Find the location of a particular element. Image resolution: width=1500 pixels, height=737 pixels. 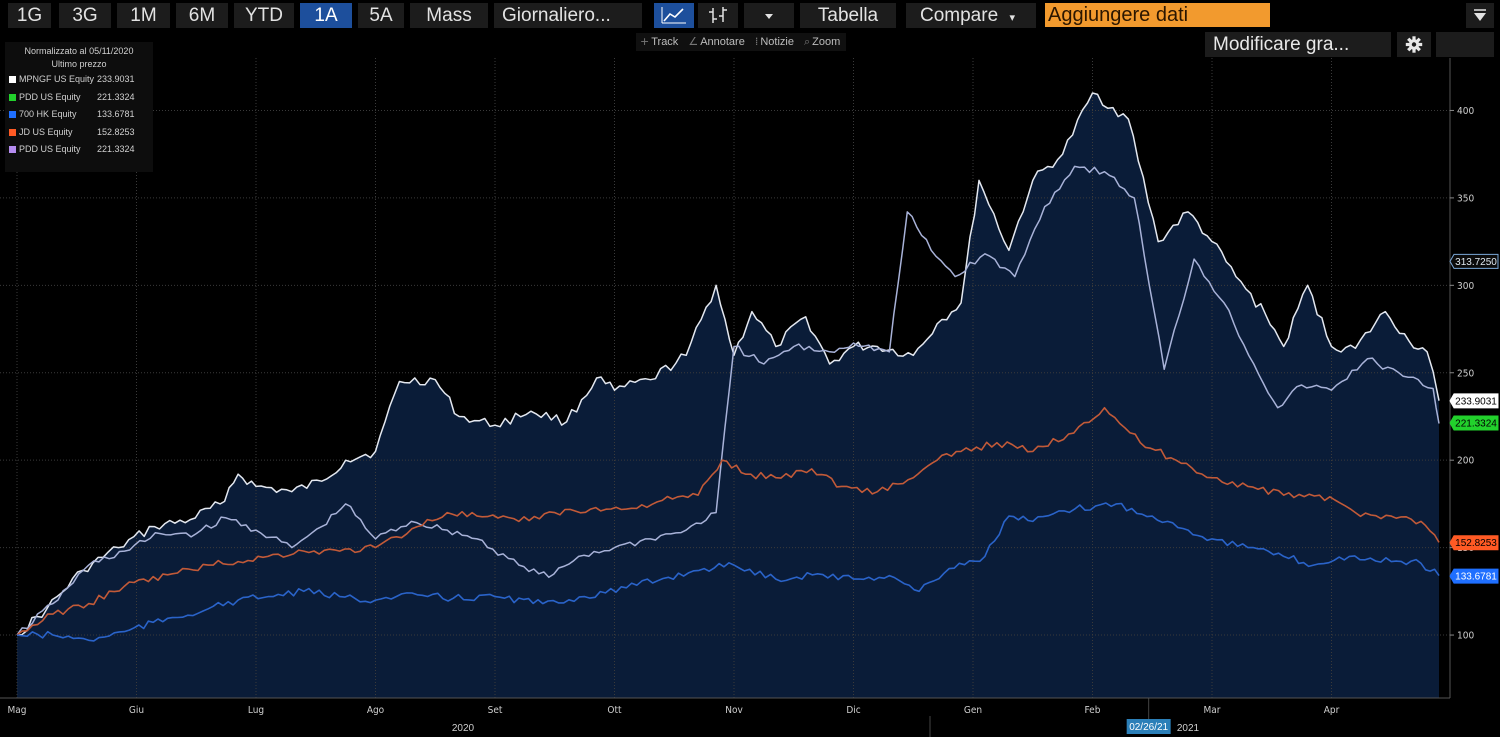

year-label: 2020 is located at coordinates (463, 728).